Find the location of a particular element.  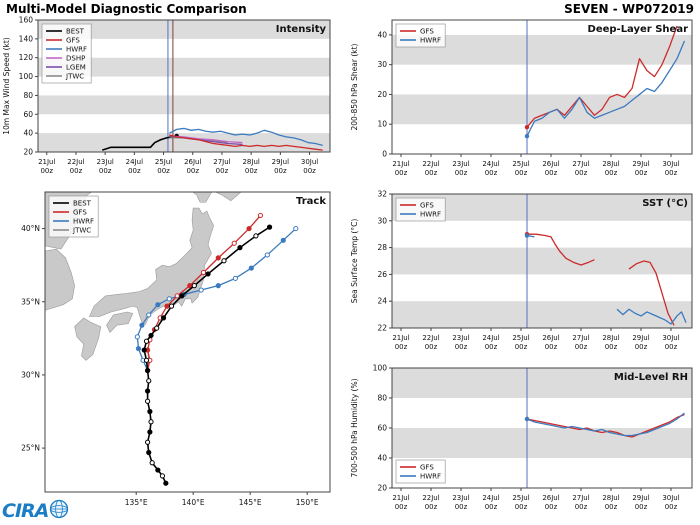

svg-text: 30Jul is located at coordinates (670, 498).